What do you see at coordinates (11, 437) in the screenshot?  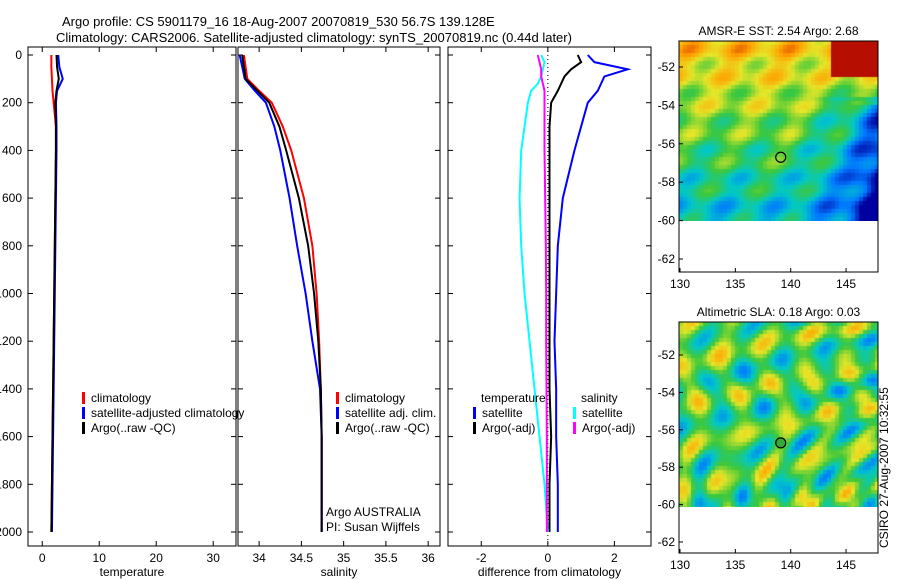 I see `y-tick-label: 1600` at bounding box center [11, 437].